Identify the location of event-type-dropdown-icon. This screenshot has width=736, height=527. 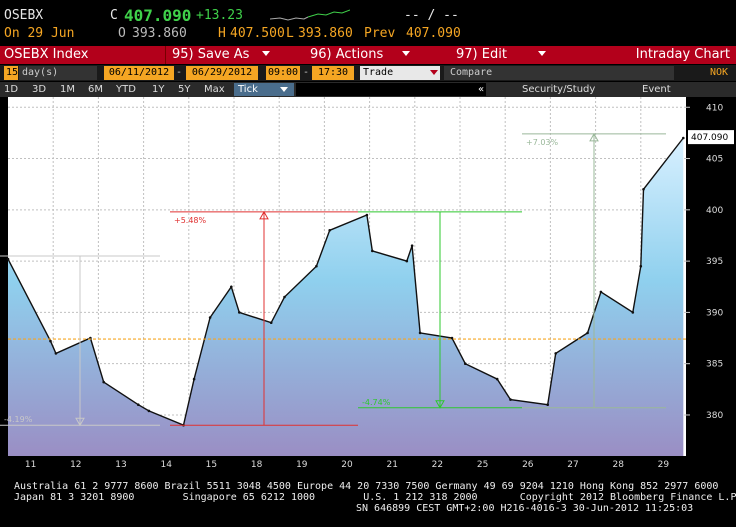
(434, 72).